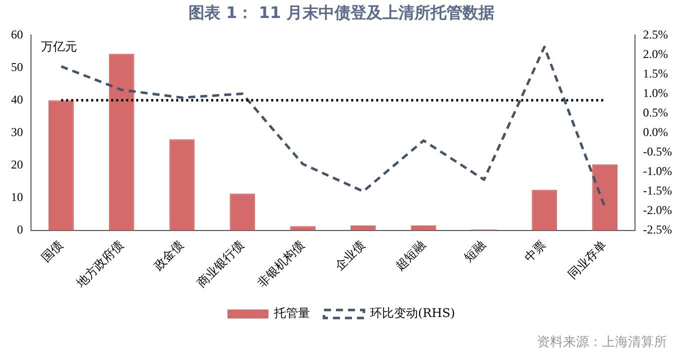  Describe the element at coordinates (17, 34) in the screenshot. I see `y-tick-label: 60` at that location.